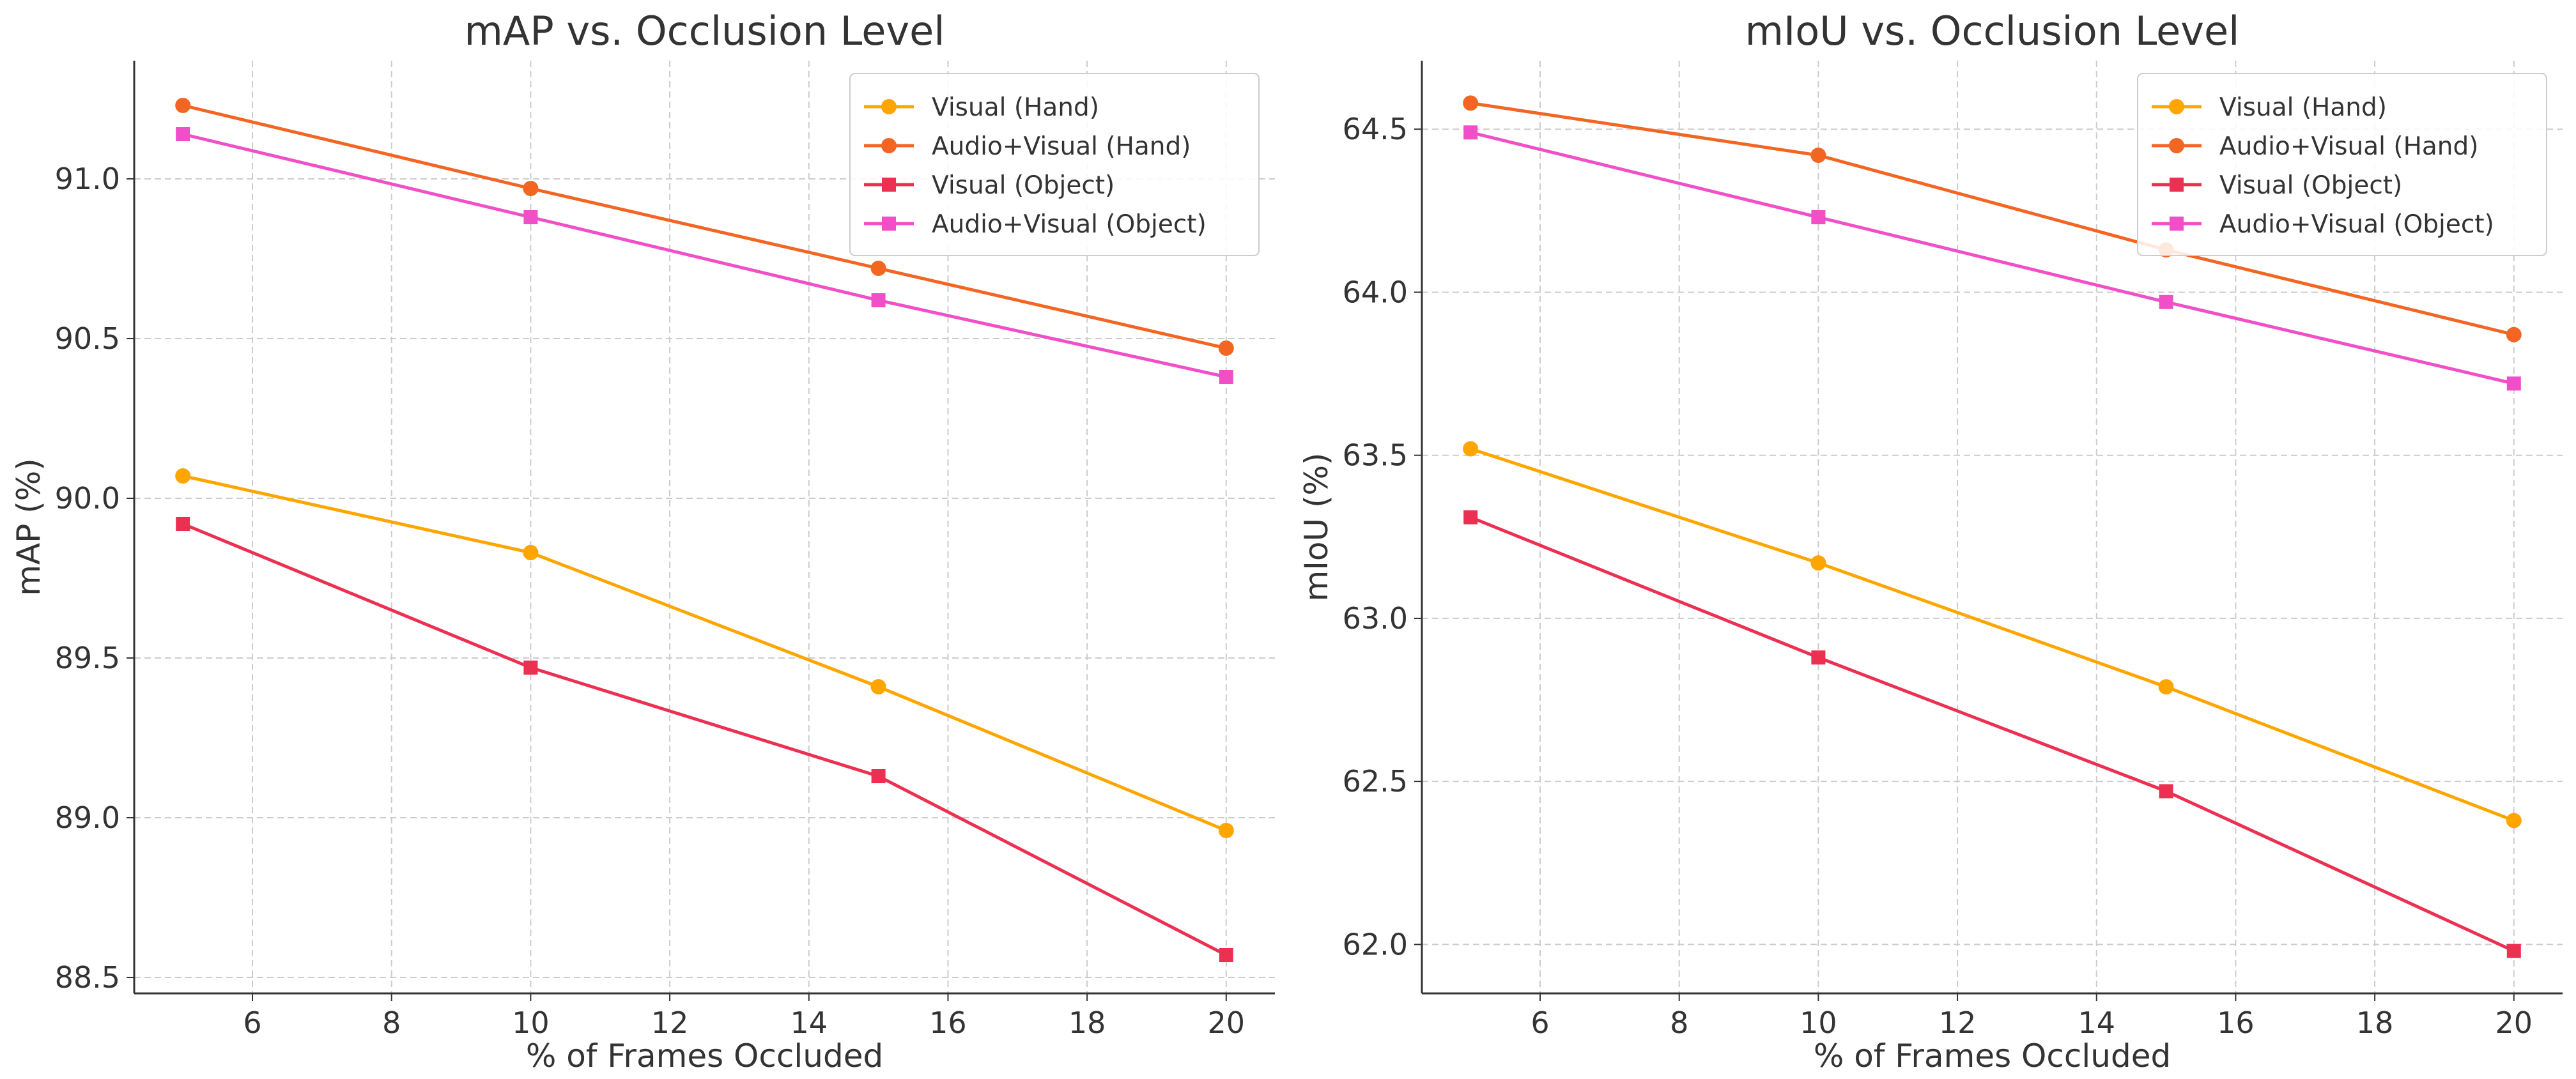 The height and width of the screenshot is (1079, 2576). What do you see at coordinates (1540, 1023) in the screenshot?
I see `miou-x-tick-label-0: 6` at bounding box center [1540, 1023].